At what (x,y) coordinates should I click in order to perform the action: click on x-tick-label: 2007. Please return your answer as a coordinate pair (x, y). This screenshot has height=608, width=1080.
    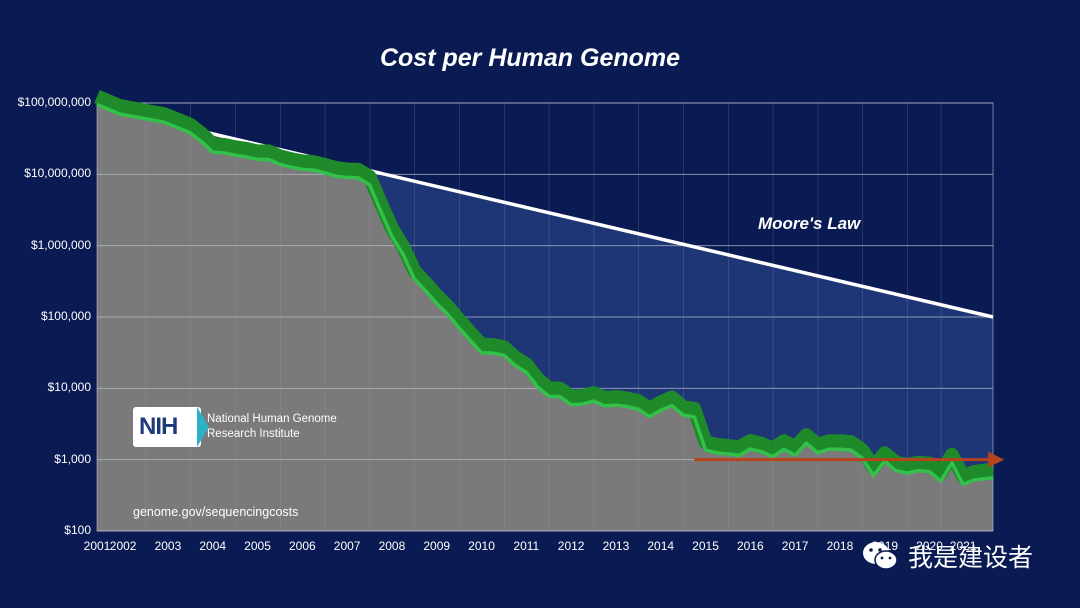
    Looking at the image, I should click on (347, 546).